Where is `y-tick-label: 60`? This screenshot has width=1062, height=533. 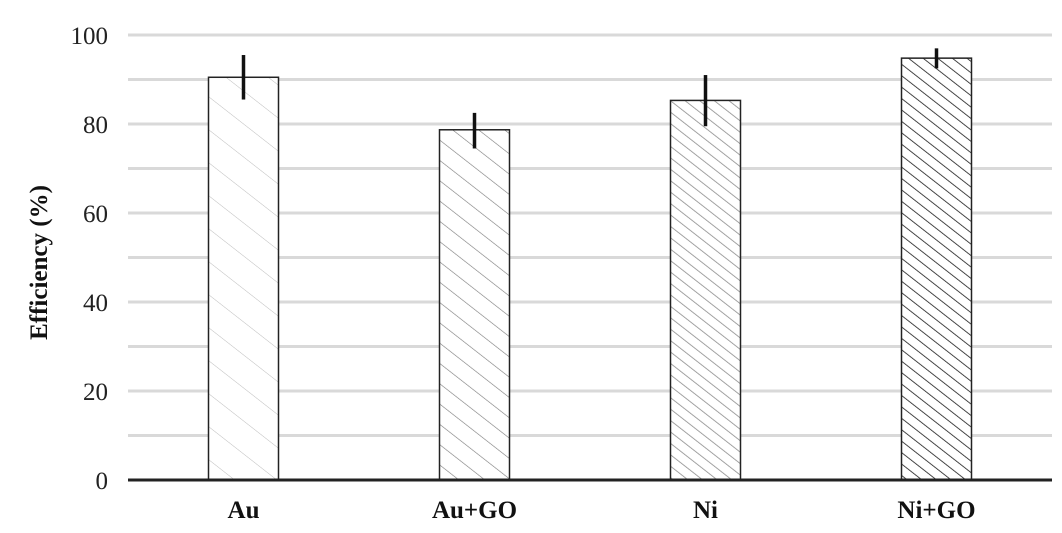
y-tick-label: 60 is located at coordinates (95, 214).